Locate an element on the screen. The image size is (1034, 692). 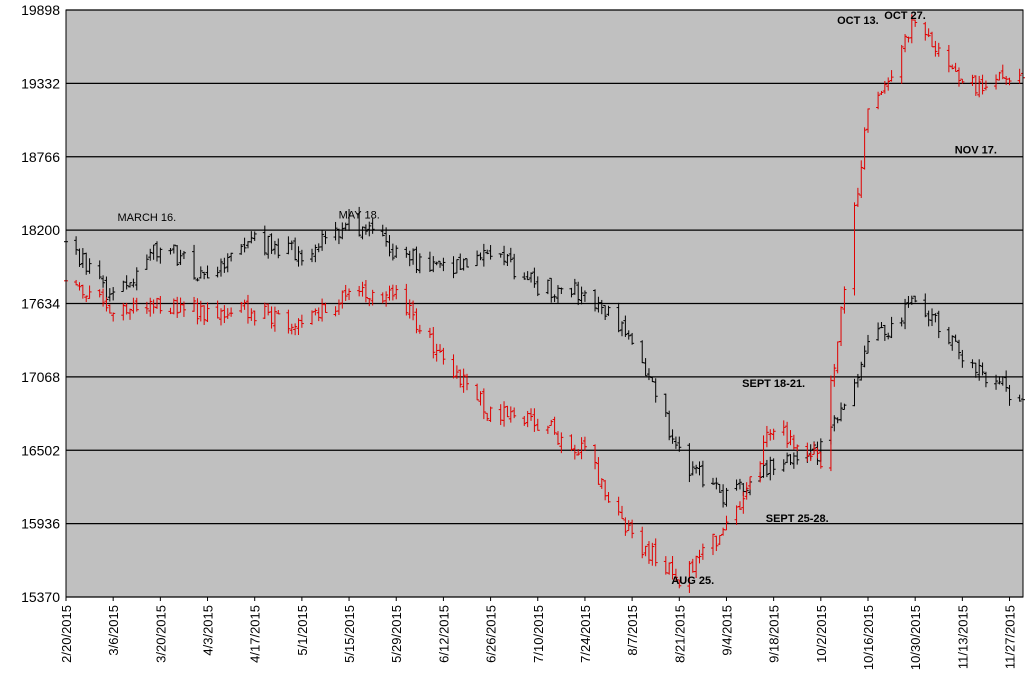
y-tick-label: 15370 is located at coordinates (40, 597).